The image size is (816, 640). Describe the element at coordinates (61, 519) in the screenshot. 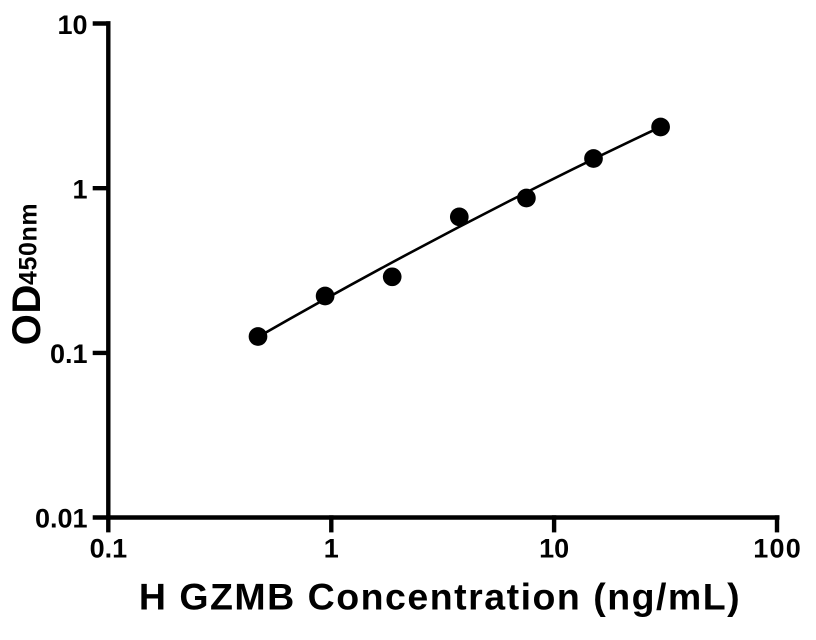

I see `svg-text: 0.01` at that location.